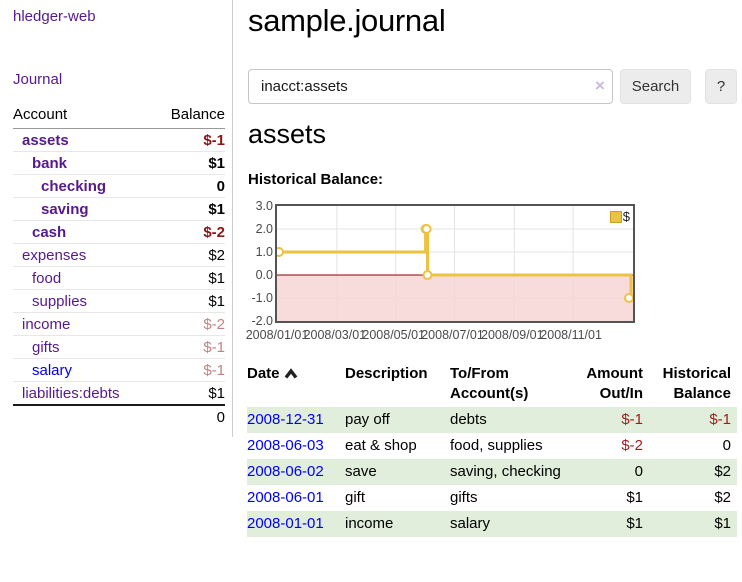  What do you see at coordinates (285, 497) in the screenshot?
I see `transaction-date-link: 2008-06-01` at bounding box center [285, 497].